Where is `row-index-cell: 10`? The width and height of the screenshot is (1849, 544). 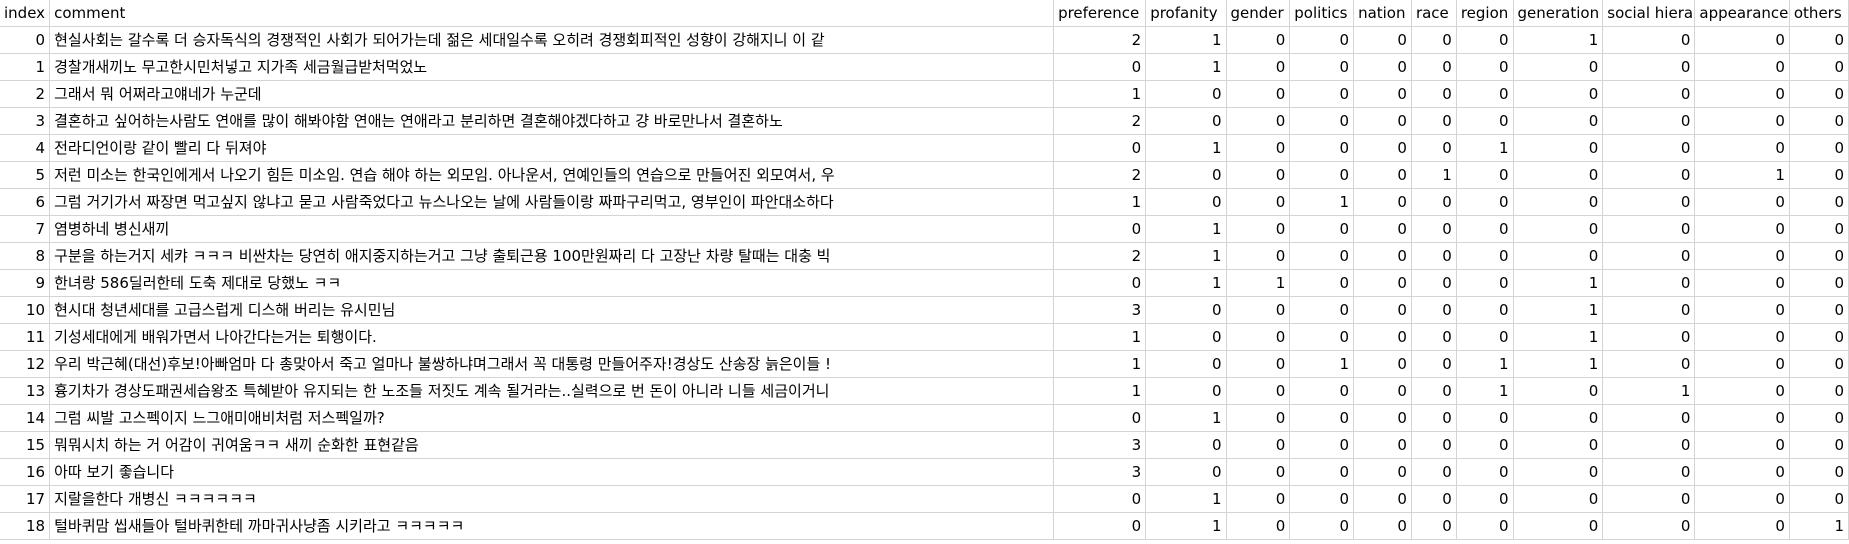 row-index-cell: 10 is located at coordinates (25, 310).